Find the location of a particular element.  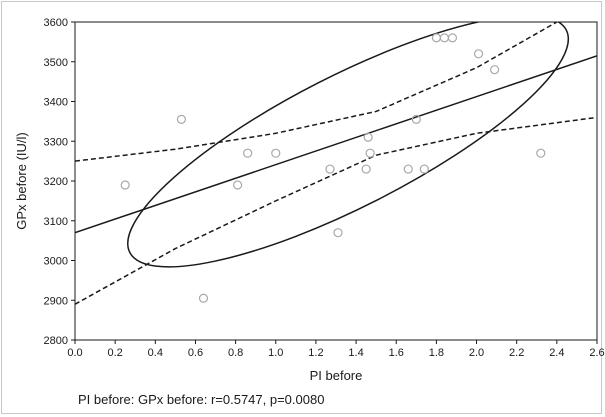

y-tick-label: 3000 is located at coordinates (56, 262).